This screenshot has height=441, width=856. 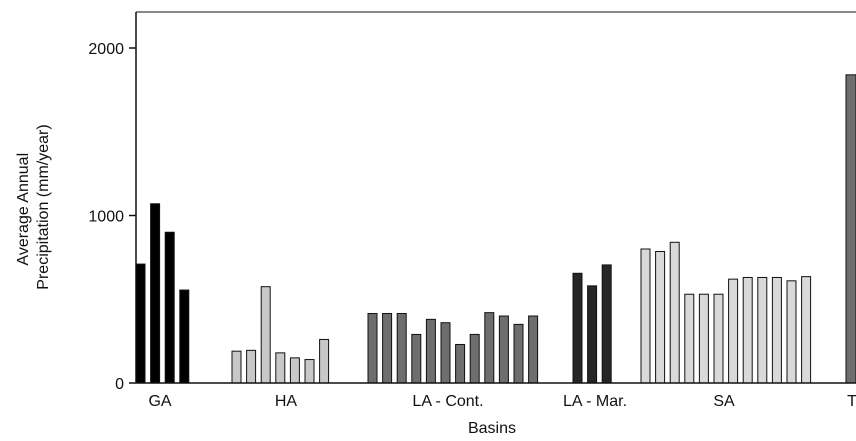 I want to click on y-tick-label: 2000, so click(x=106, y=49).